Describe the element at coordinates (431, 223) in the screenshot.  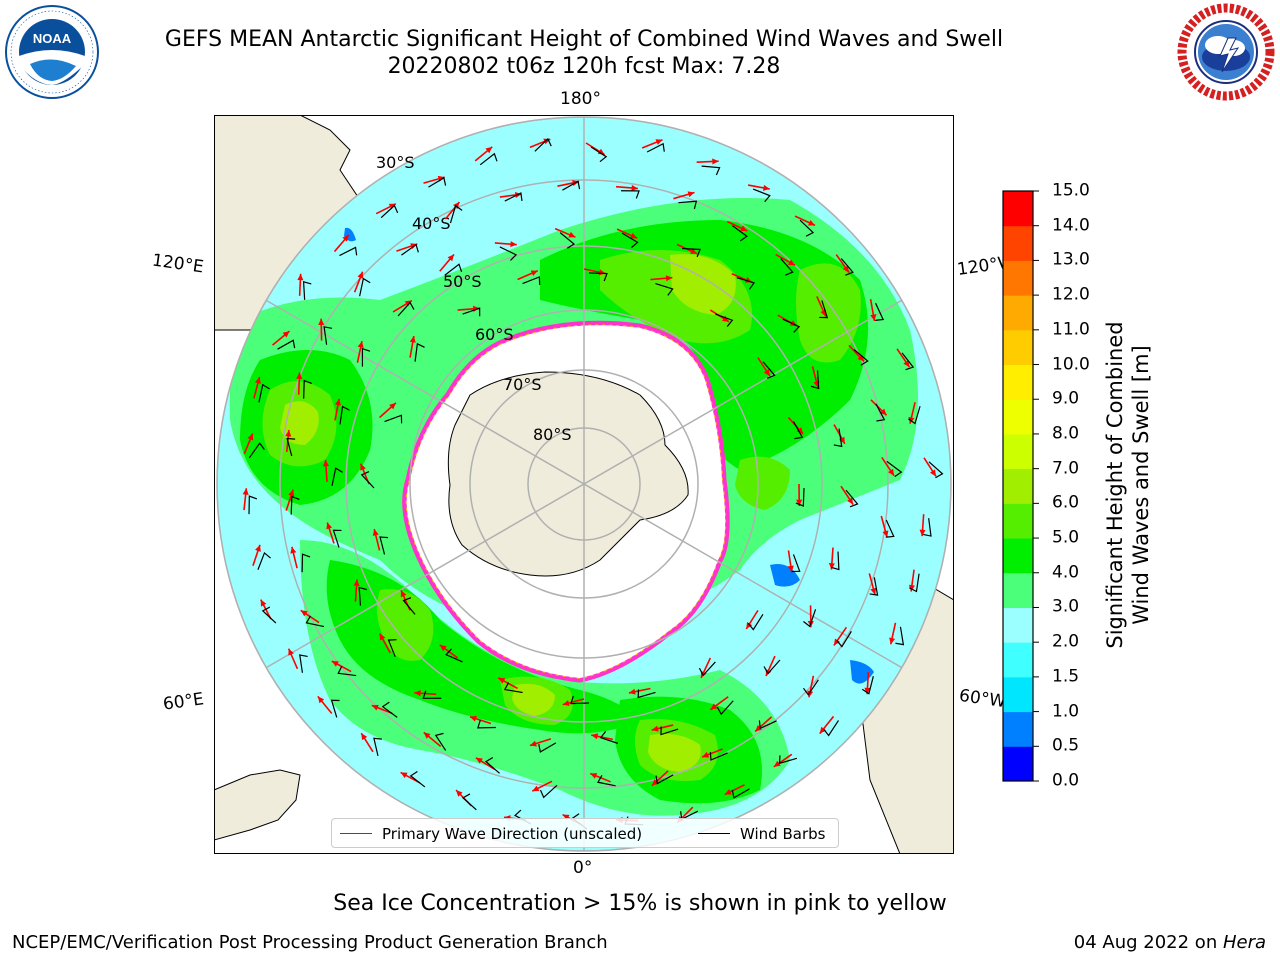
I see `lat-label-40: 40°S` at that location.